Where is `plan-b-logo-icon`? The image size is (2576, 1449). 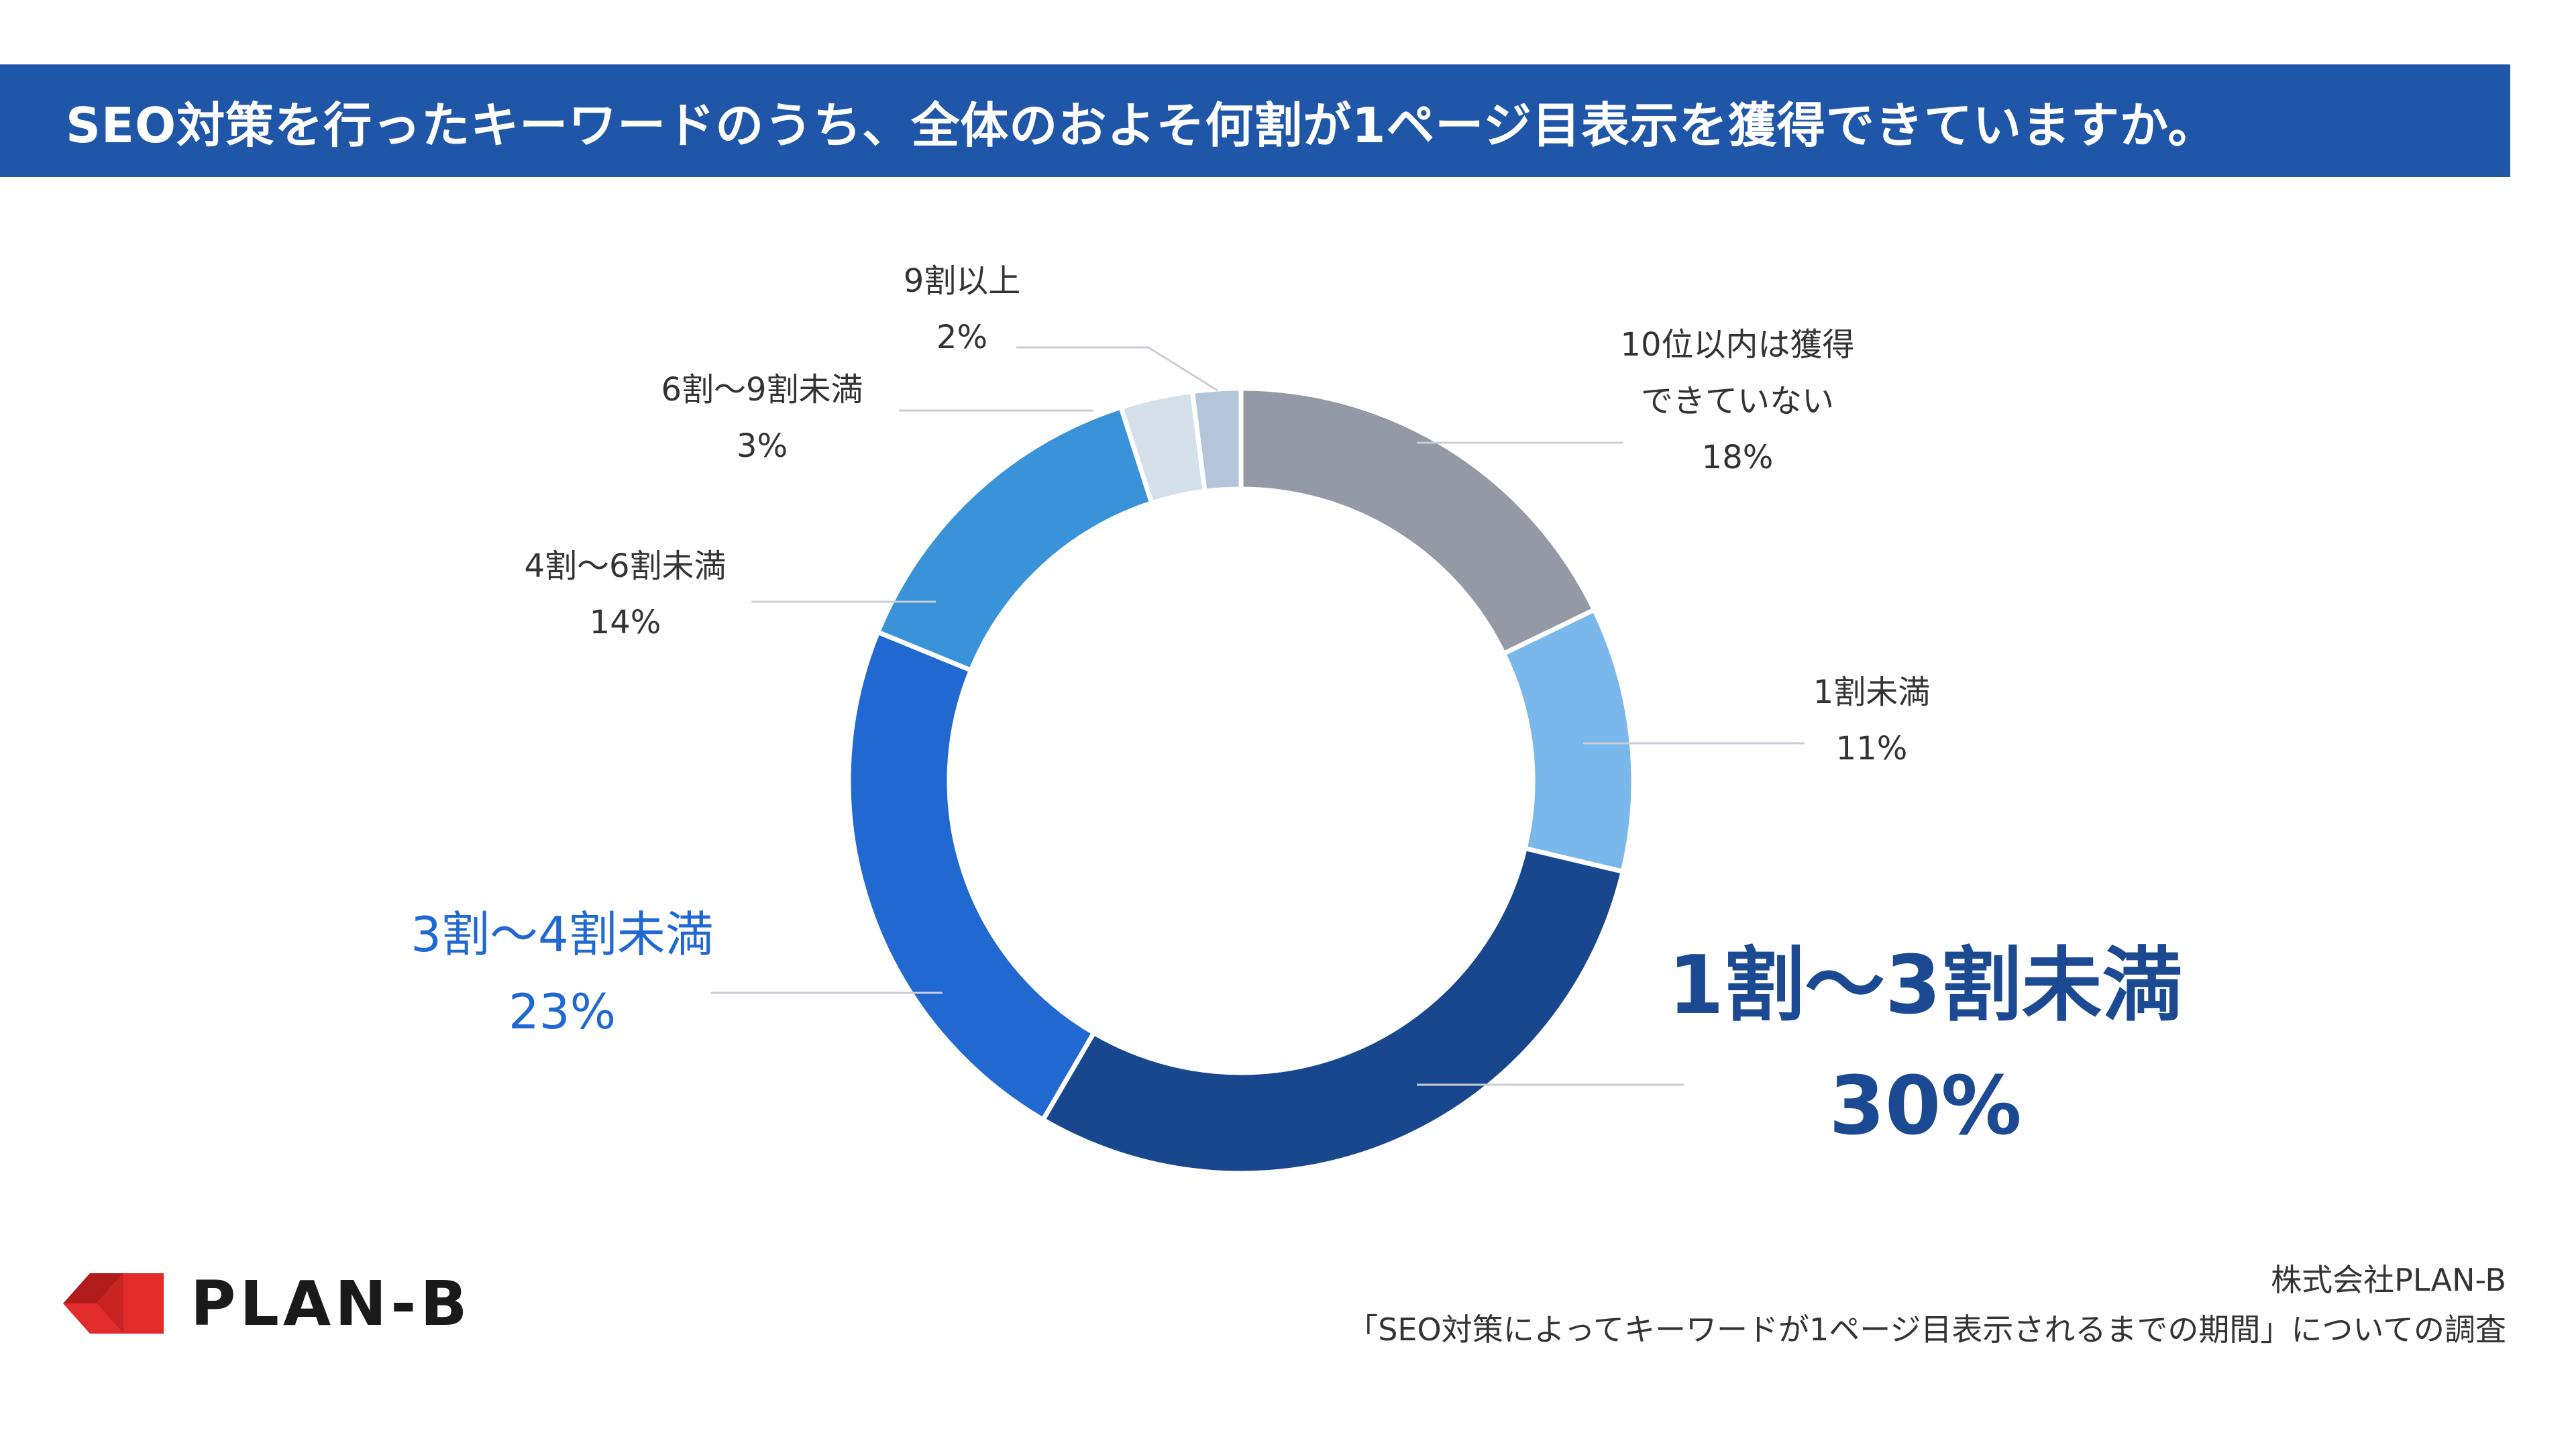
plan-b-logo-icon is located at coordinates (113, 1303).